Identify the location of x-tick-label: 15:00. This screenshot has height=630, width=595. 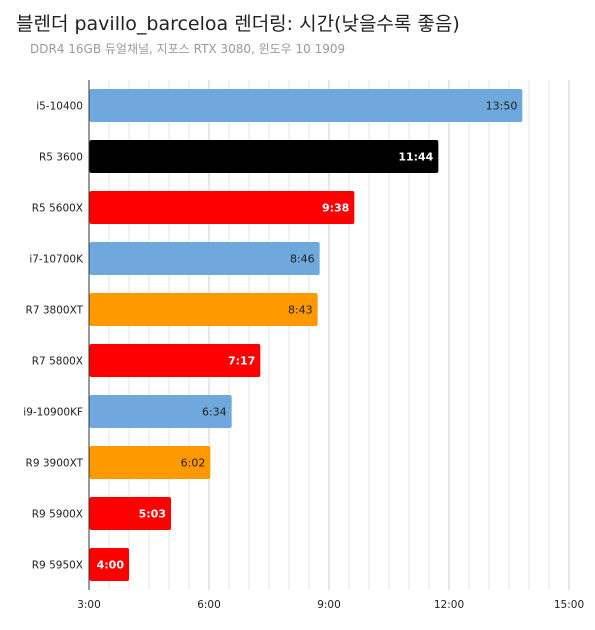
(569, 605).